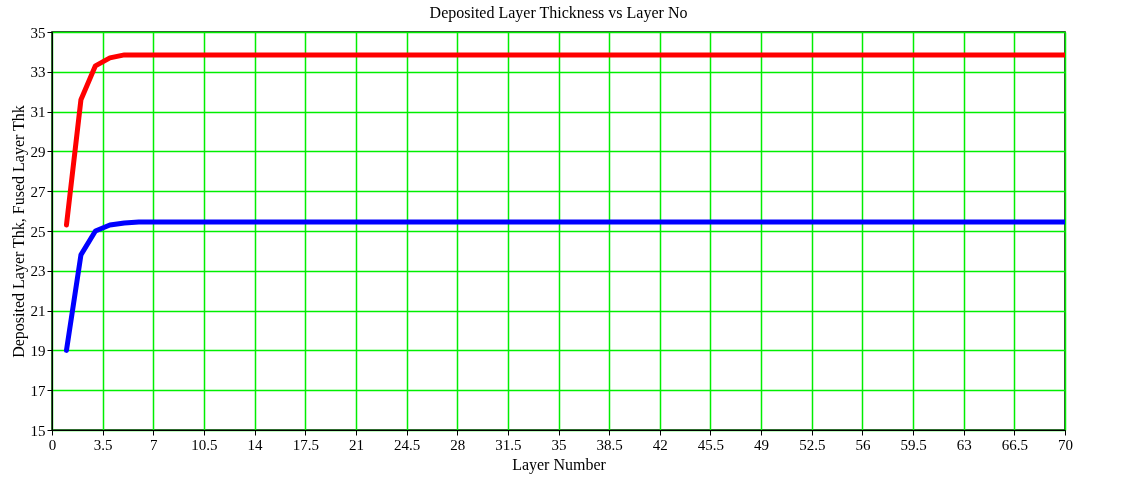 The image size is (1125, 499). Describe the element at coordinates (38, 151) in the screenshot. I see `y-tick-label: 29` at that location.